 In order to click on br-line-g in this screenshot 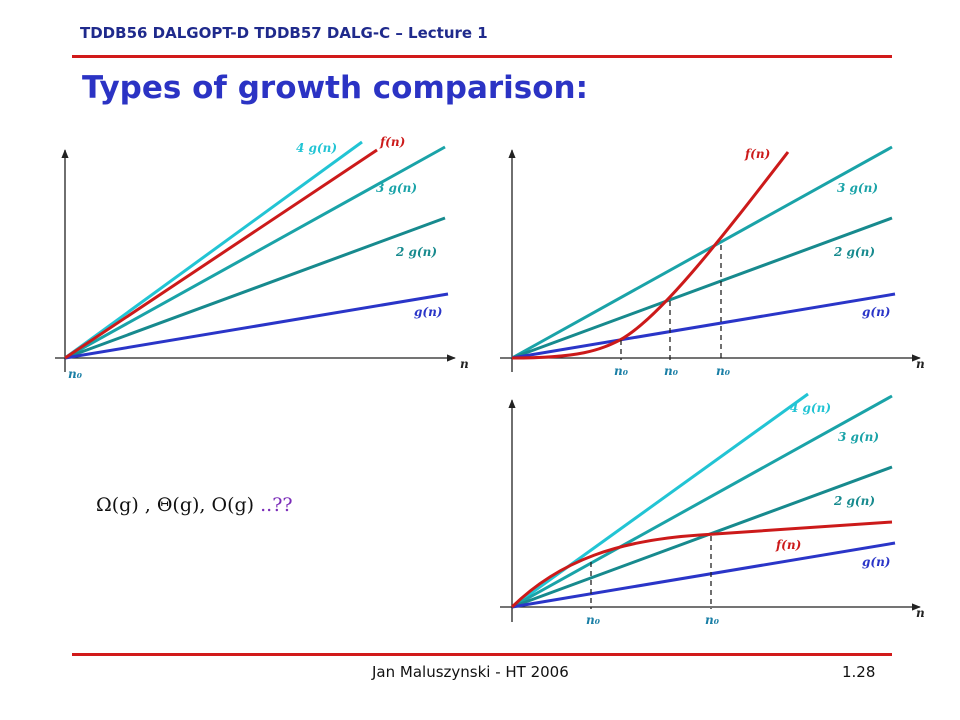, I will do `click(703, 575)`.